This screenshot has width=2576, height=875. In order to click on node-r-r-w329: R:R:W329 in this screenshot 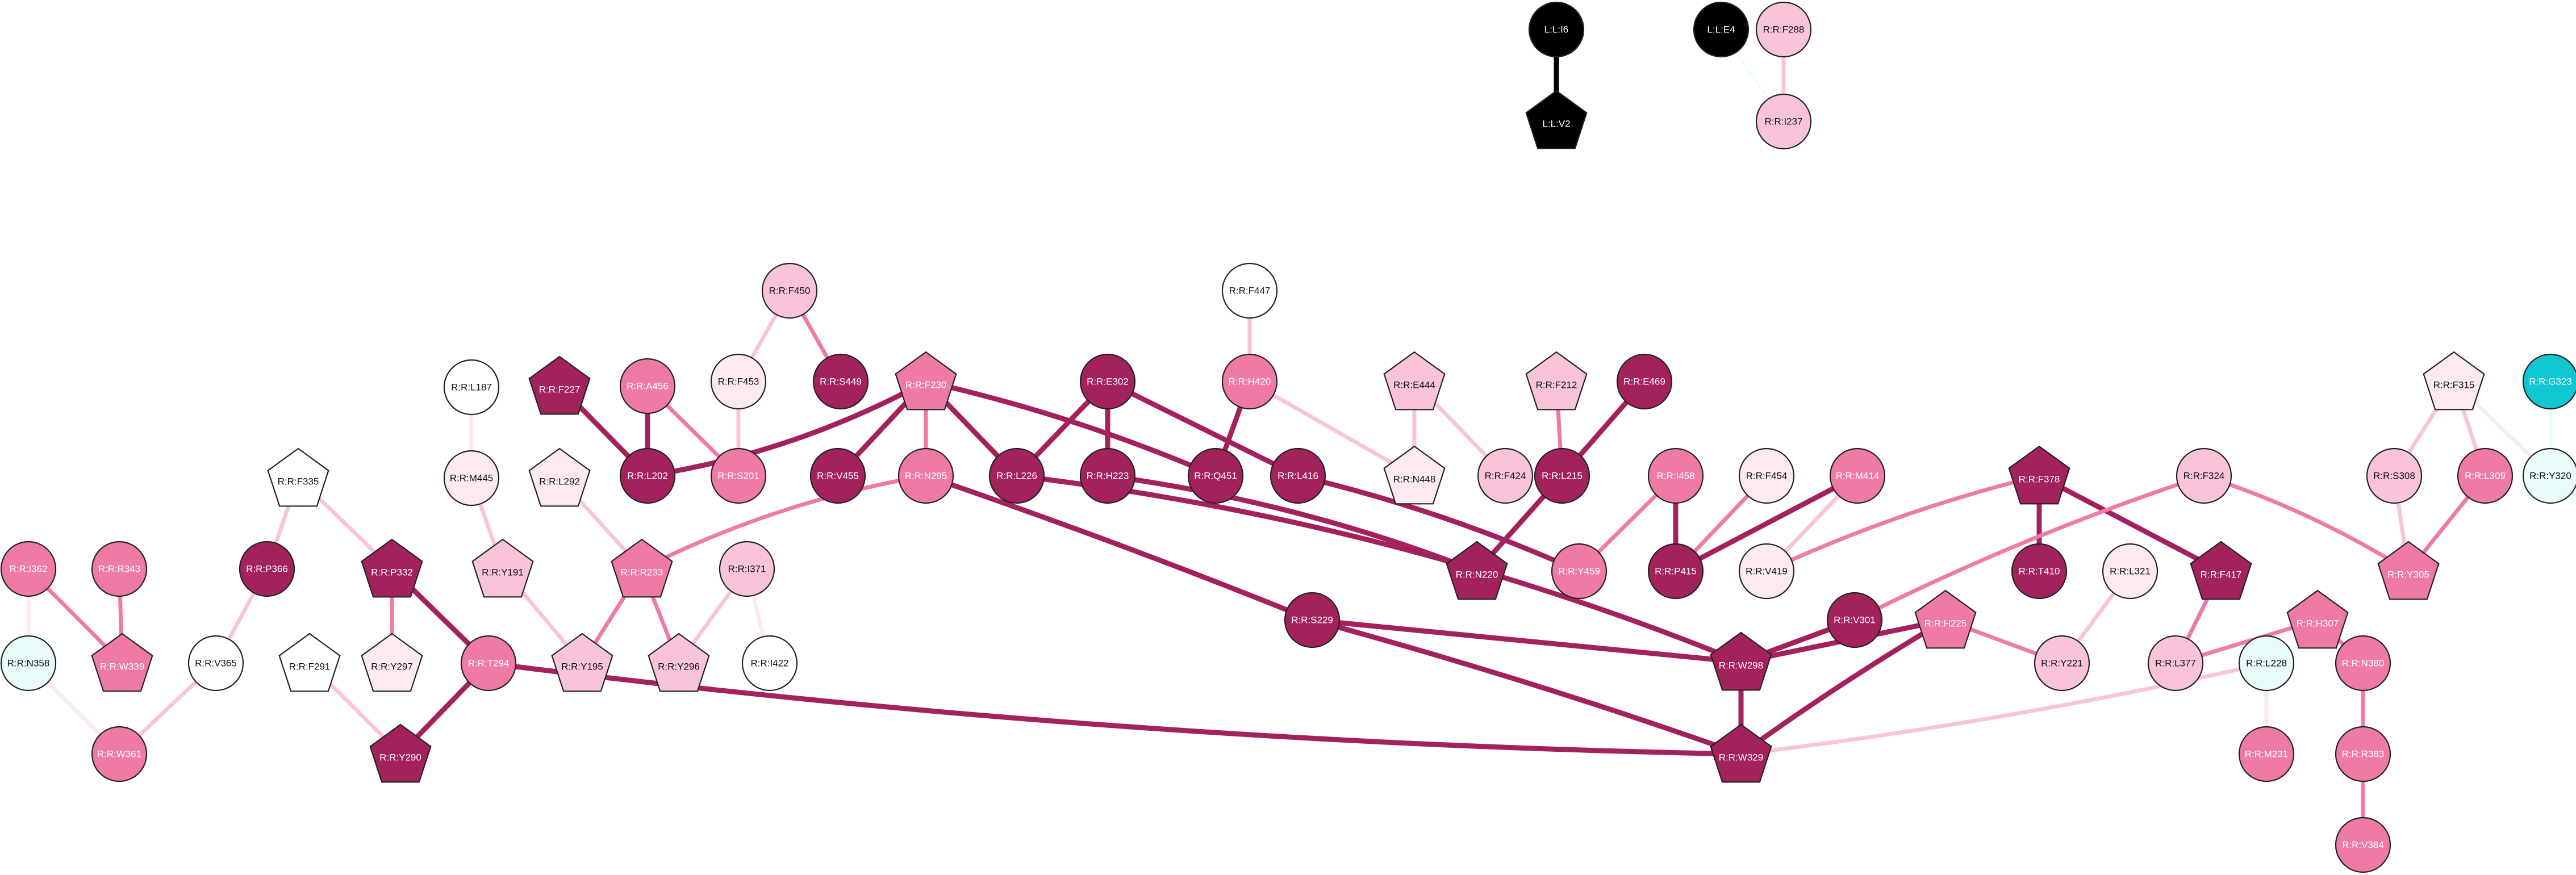, I will do `click(1741, 753)`.